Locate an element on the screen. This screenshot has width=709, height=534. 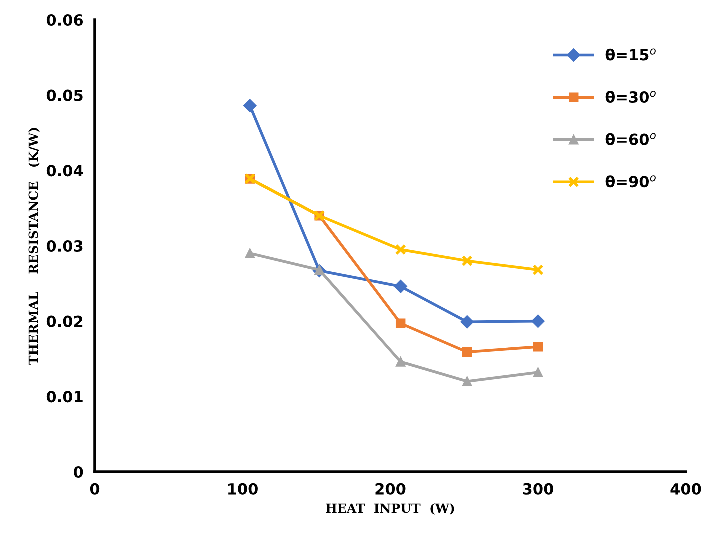
legend-label: θ=15$^{o}$ is located at coordinates (631, 54).